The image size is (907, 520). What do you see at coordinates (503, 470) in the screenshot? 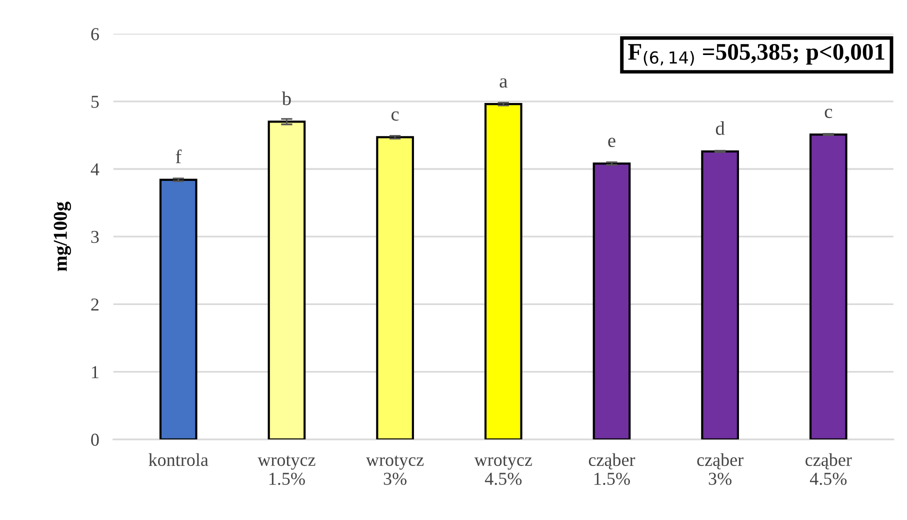
I see `x-tick-label: wrotycz 4.5%` at bounding box center [503, 470].